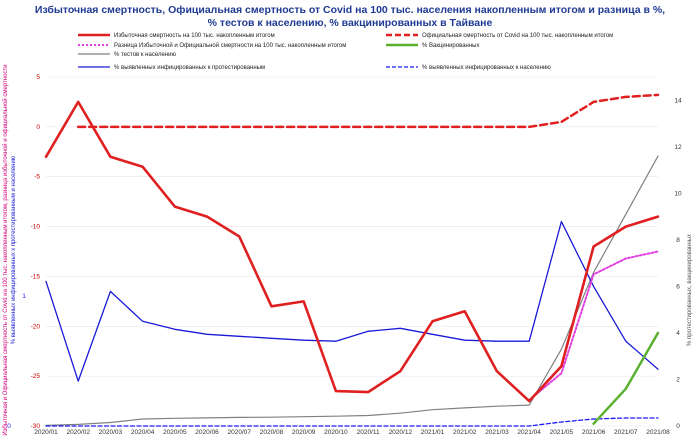 The width and height of the screenshot is (700, 441). Describe the element at coordinates (678, 379) in the screenshot. I see `right-axis-tick: 2` at that location.